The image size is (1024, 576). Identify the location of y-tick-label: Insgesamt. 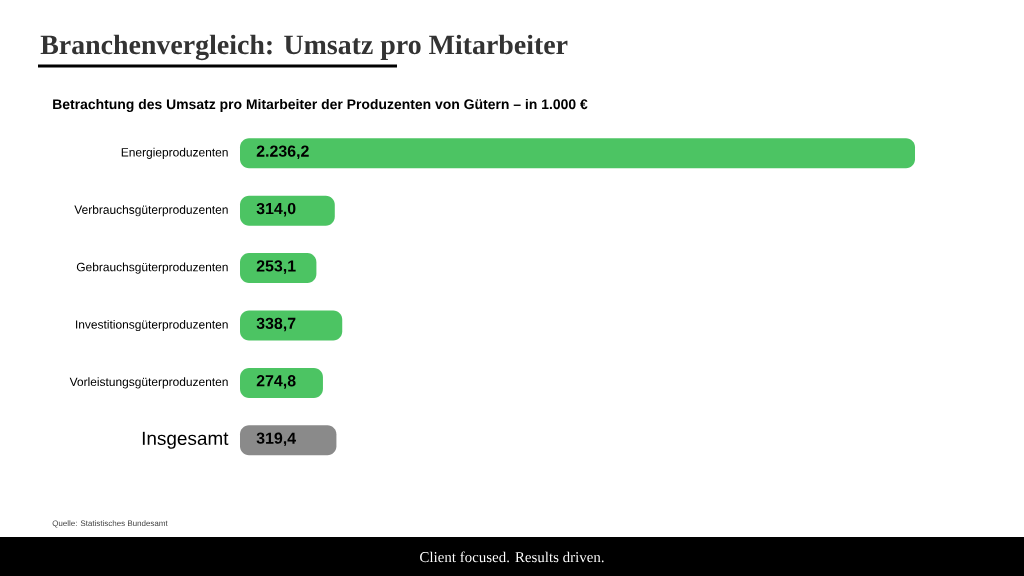
(185, 440).